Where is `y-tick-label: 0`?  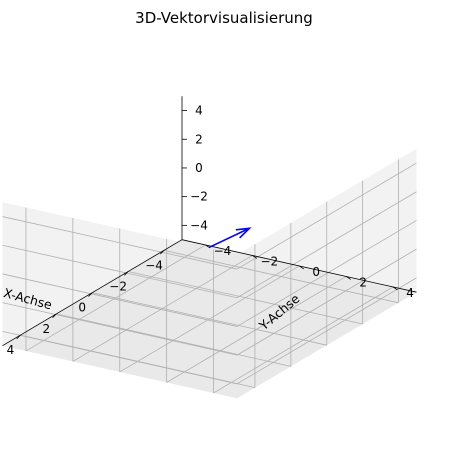 y-tick-label: 0 is located at coordinates (316, 272).